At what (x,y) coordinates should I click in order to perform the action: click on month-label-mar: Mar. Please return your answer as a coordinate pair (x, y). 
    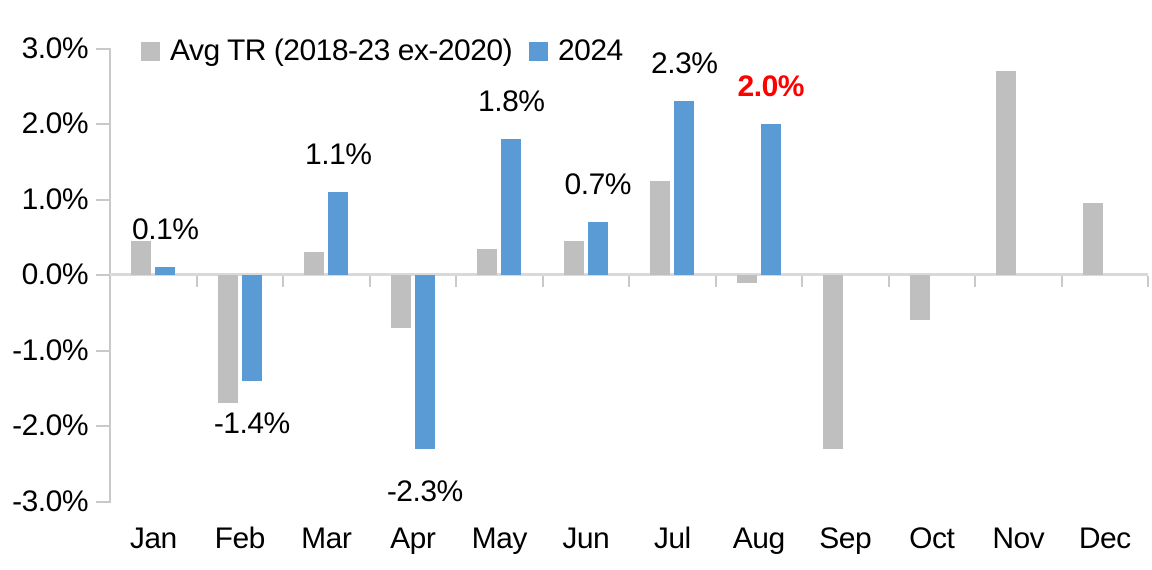
    Looking at the image, I should click on (326, 538).